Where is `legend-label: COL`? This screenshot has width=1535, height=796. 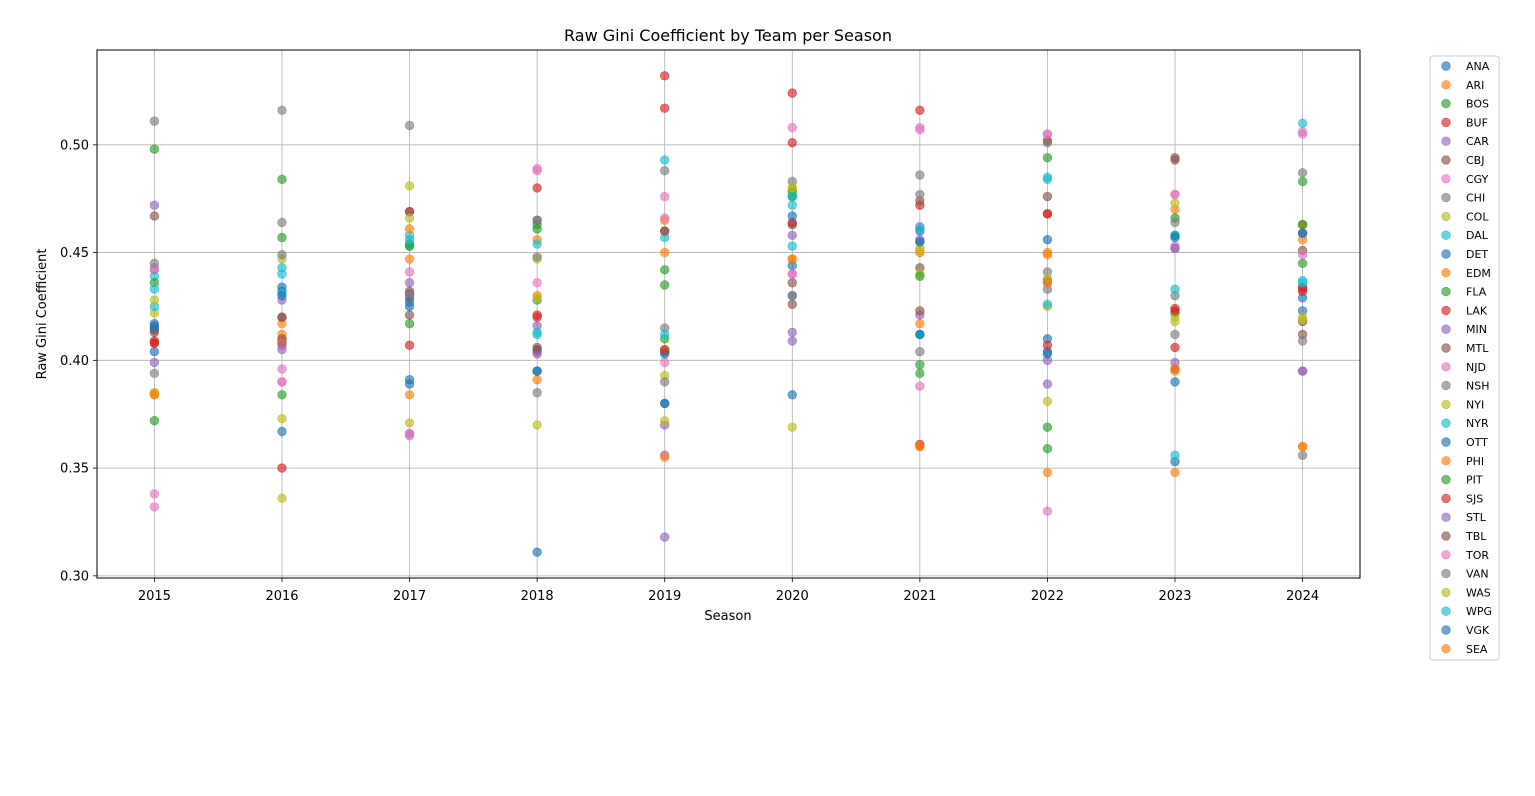
legend-label: COL is located at coordinates (1477, 216).